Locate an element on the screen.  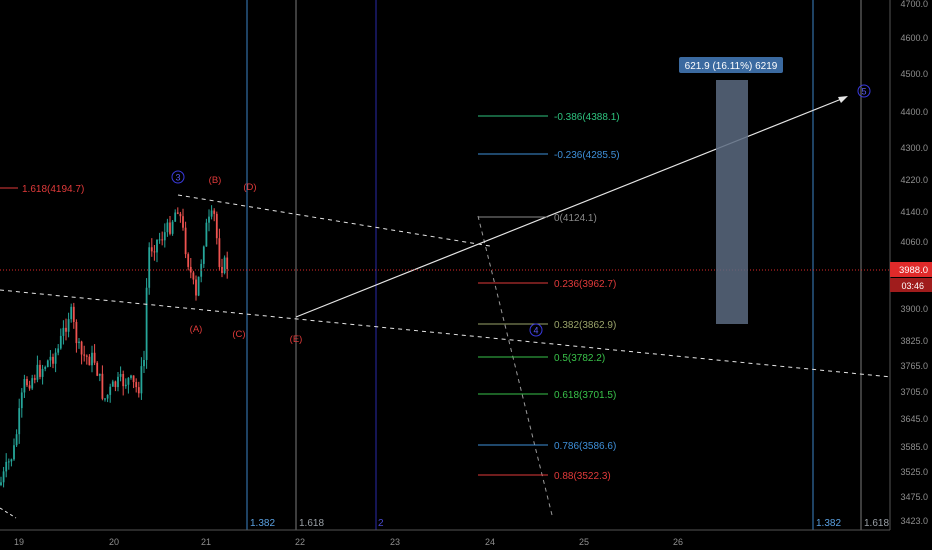
price-tick-label: 4600.0 is located at coordinates (914, 38).